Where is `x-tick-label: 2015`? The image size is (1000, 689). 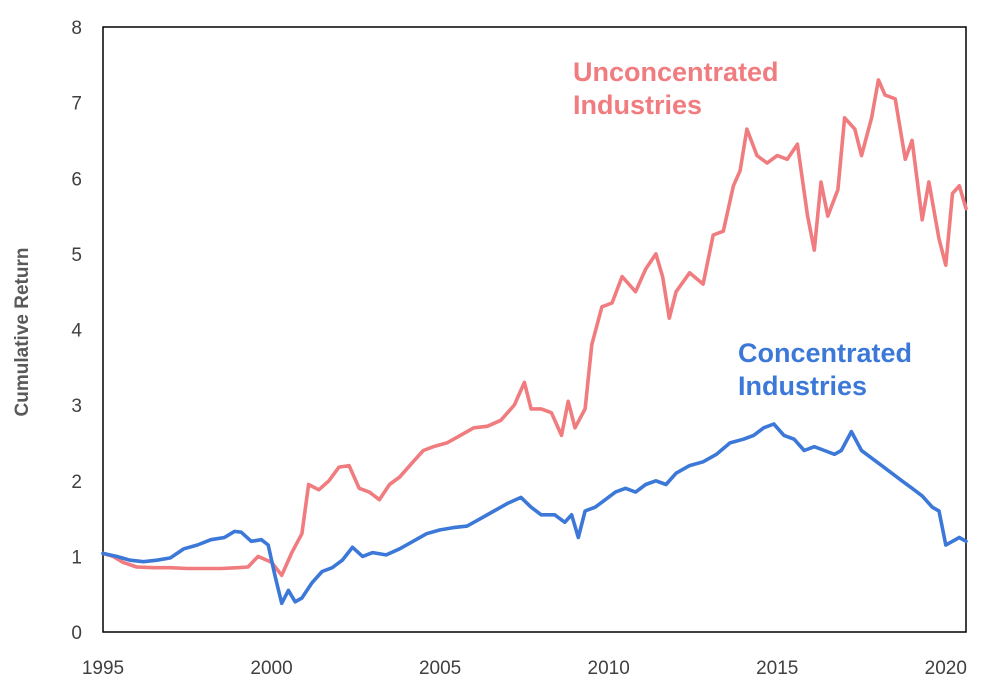
x-tick-label: 2015 is located at coordinates (777, 668).